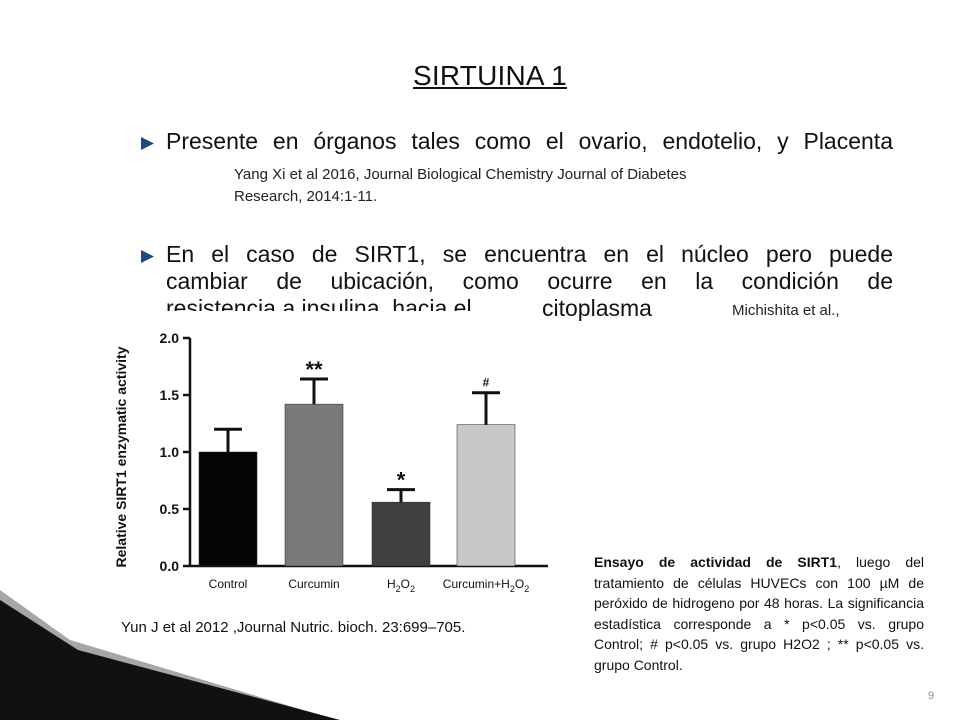  I want to click on bullet-2-line-3-clipped: resistencia a insulina, hacia el, so click(336, 304).